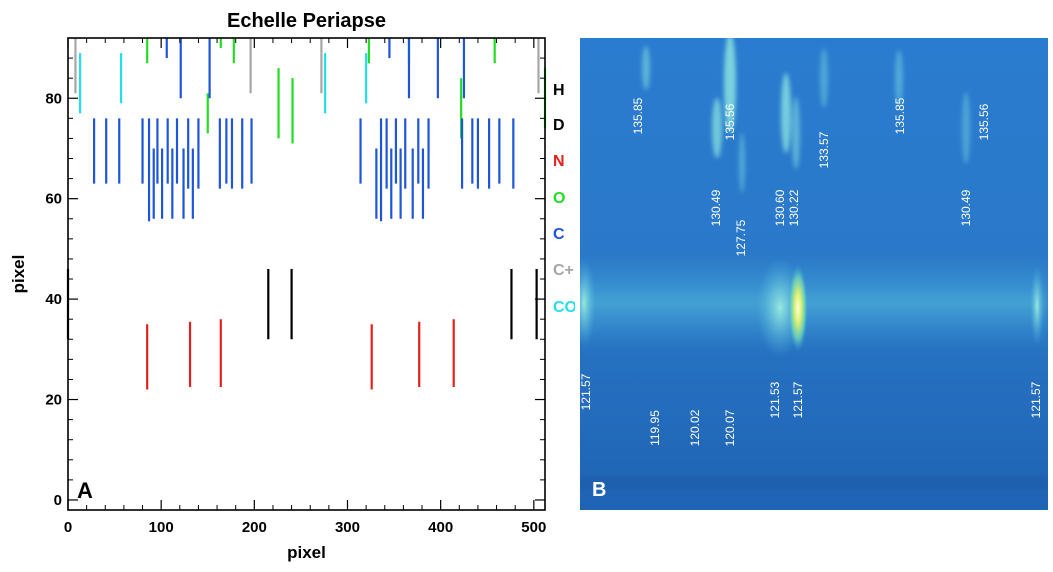 Image resolution: width=1053 pixels, height=572 pixels. Describe the element at coordinates (559, 198) in the screenshot. I see `legend-item-o: O` at that location.